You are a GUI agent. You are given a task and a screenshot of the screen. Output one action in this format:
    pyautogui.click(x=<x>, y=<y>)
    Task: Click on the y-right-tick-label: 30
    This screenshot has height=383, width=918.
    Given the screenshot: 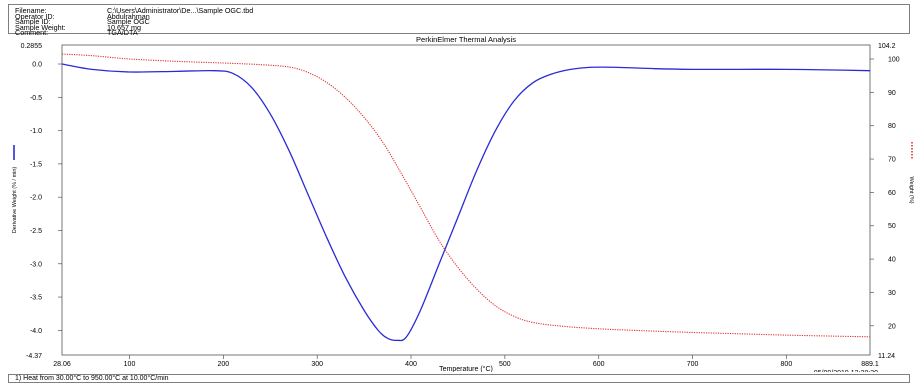 What is the action you would take?
    pyautogui.click(x=892, y=293)
    